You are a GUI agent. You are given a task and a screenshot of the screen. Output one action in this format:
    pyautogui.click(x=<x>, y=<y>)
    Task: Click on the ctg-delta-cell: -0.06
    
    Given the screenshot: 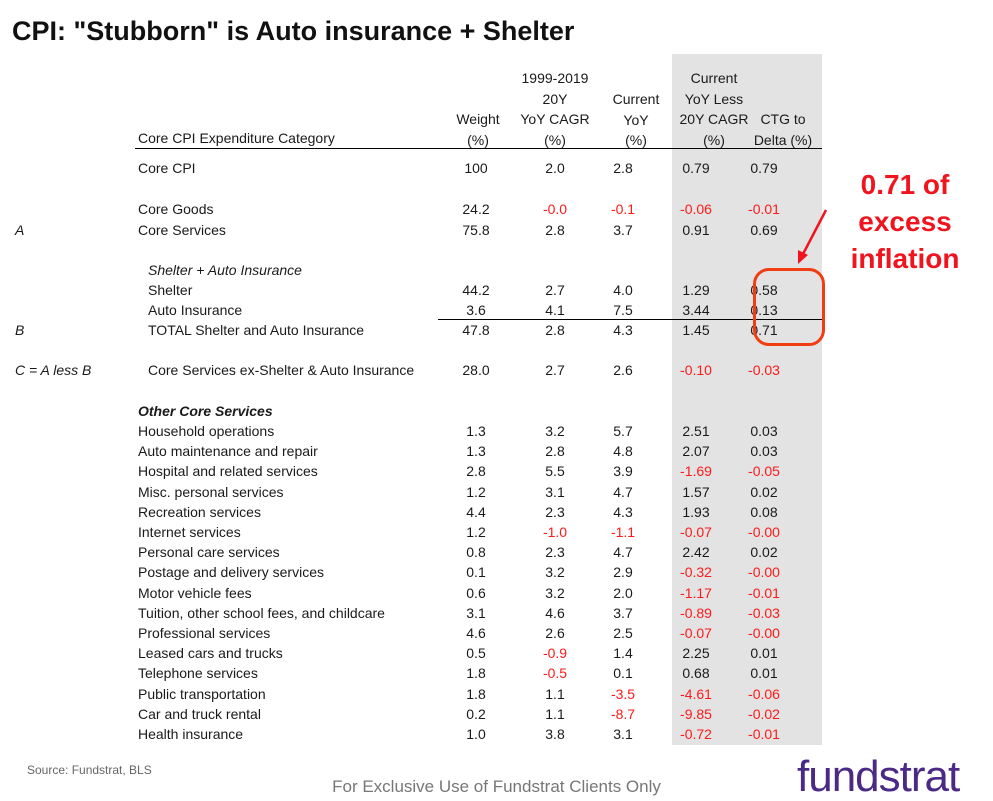 What is the action you would take?
    pyautogui.click(x=764, y=693)
    